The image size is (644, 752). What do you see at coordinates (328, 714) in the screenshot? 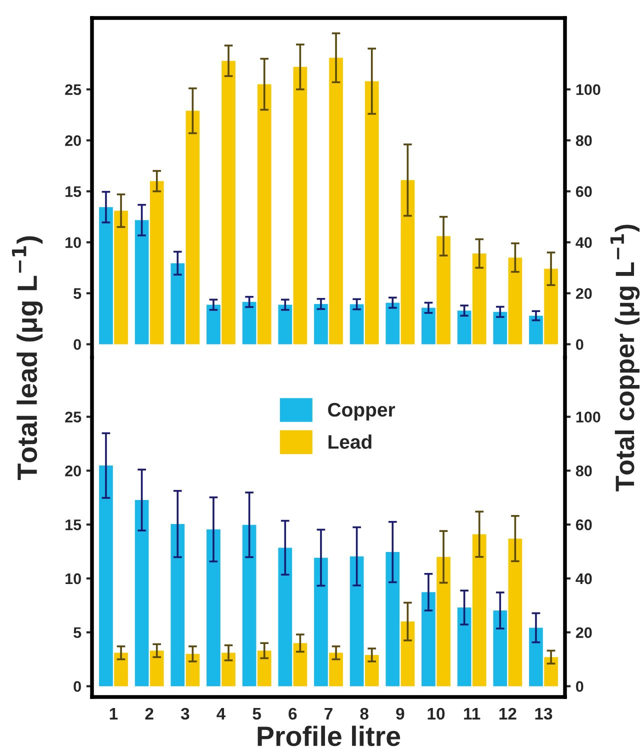
I see `x-tick-label: 7` at bounding box center [328, 714].